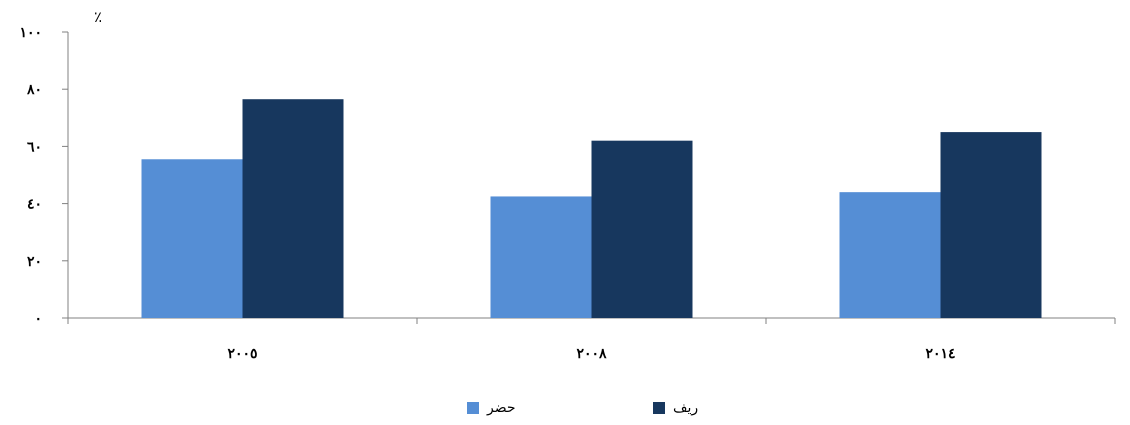 The height and width of the screenshot is (425, 1130). What do you see at coordinates (582, 408) in the screenshot?
I see `legend: حضر ريف` at bounding box center [582, 408].